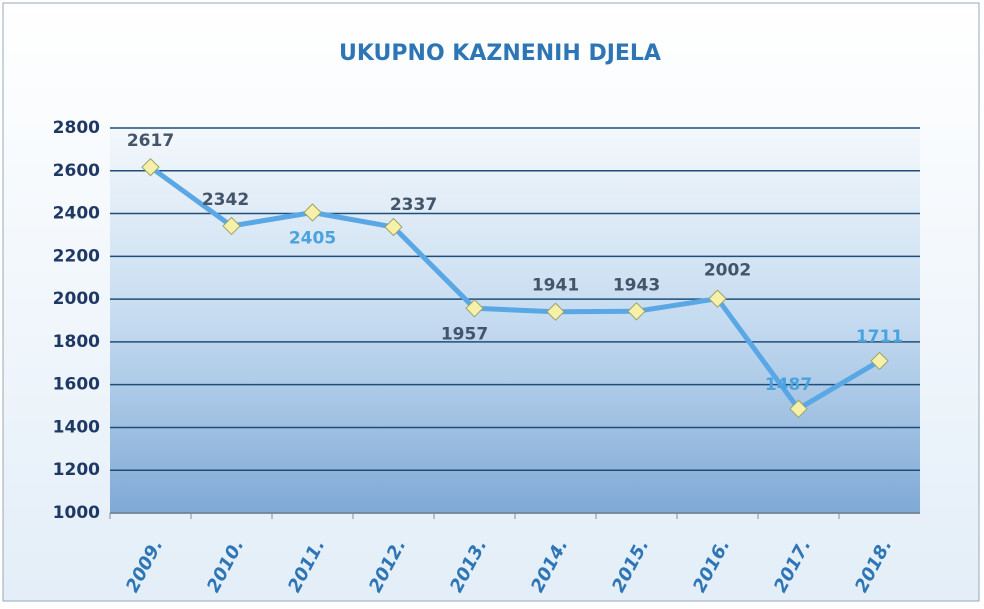  I want to click on data-label: 1943, so click(636, 285).